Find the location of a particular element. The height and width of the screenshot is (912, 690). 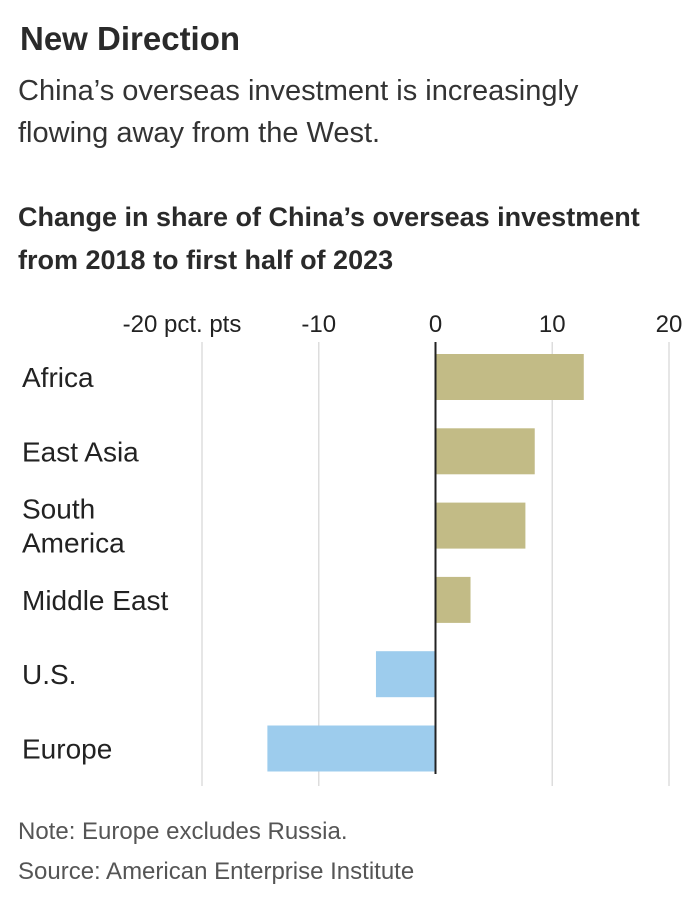

category-label-us: U.S. is located at coordinates (49, 674).